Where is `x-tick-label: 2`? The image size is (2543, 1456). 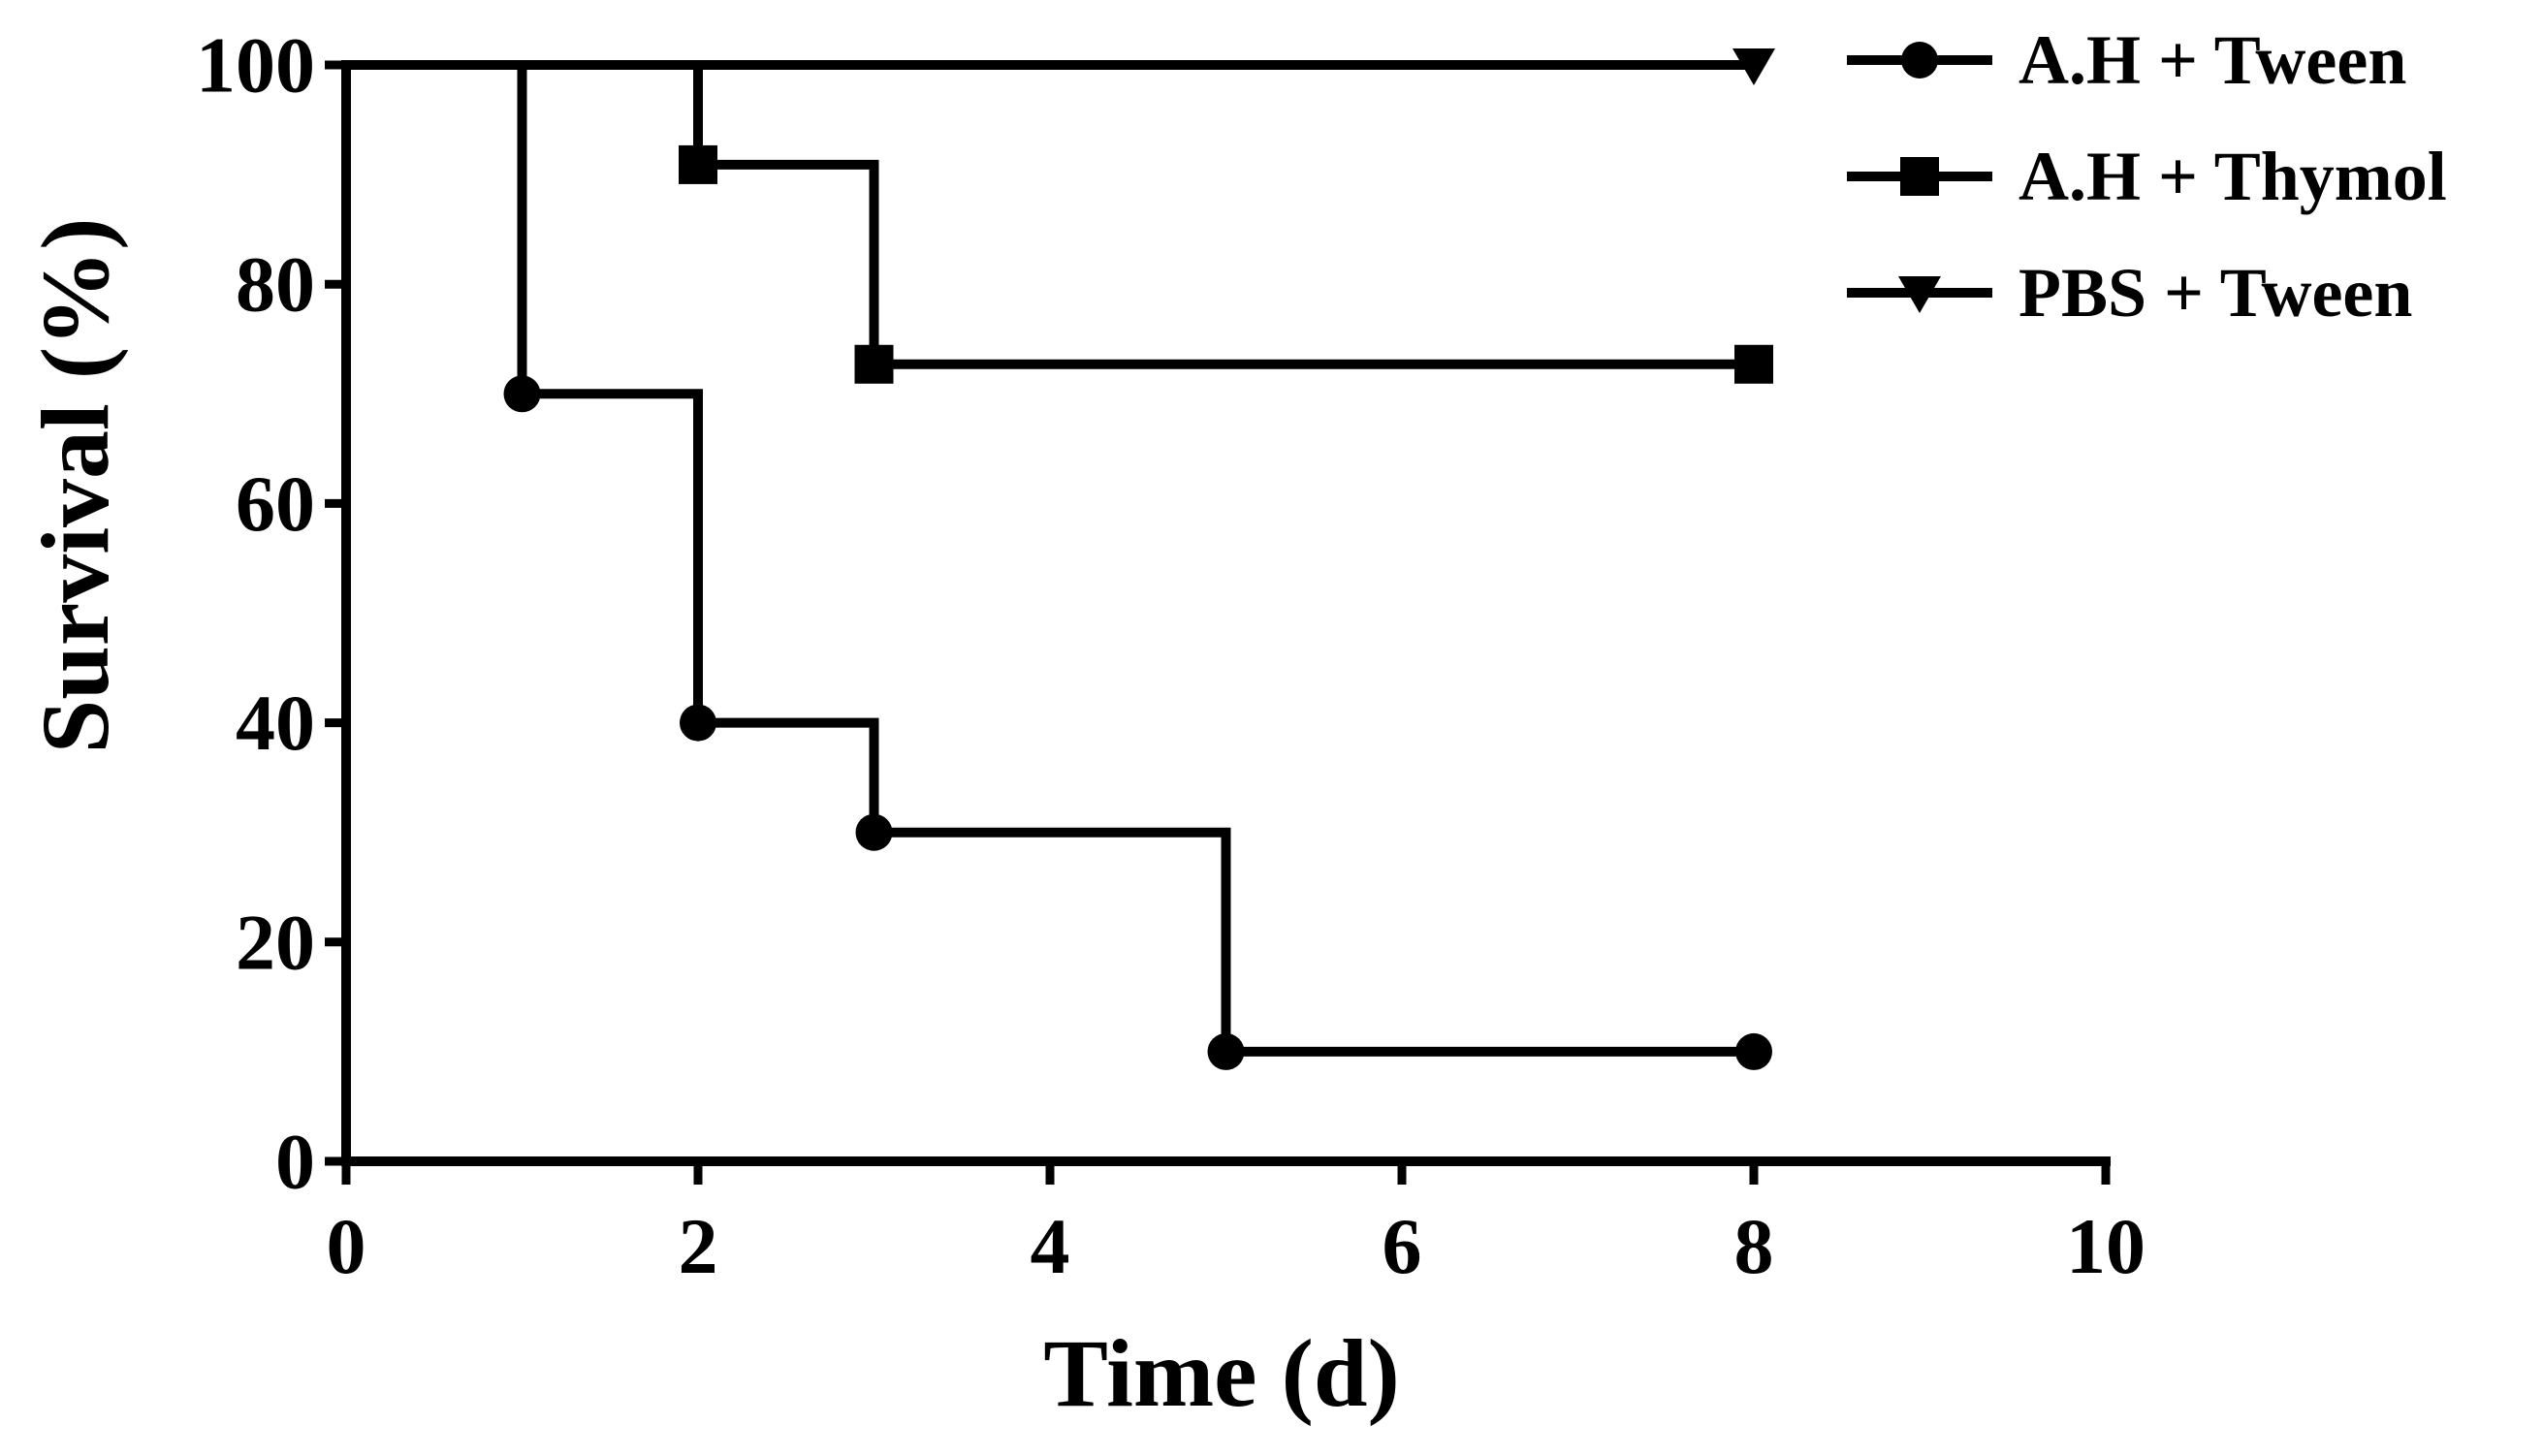
x-tick-label: 2 is located at coordinates (698, 1246).